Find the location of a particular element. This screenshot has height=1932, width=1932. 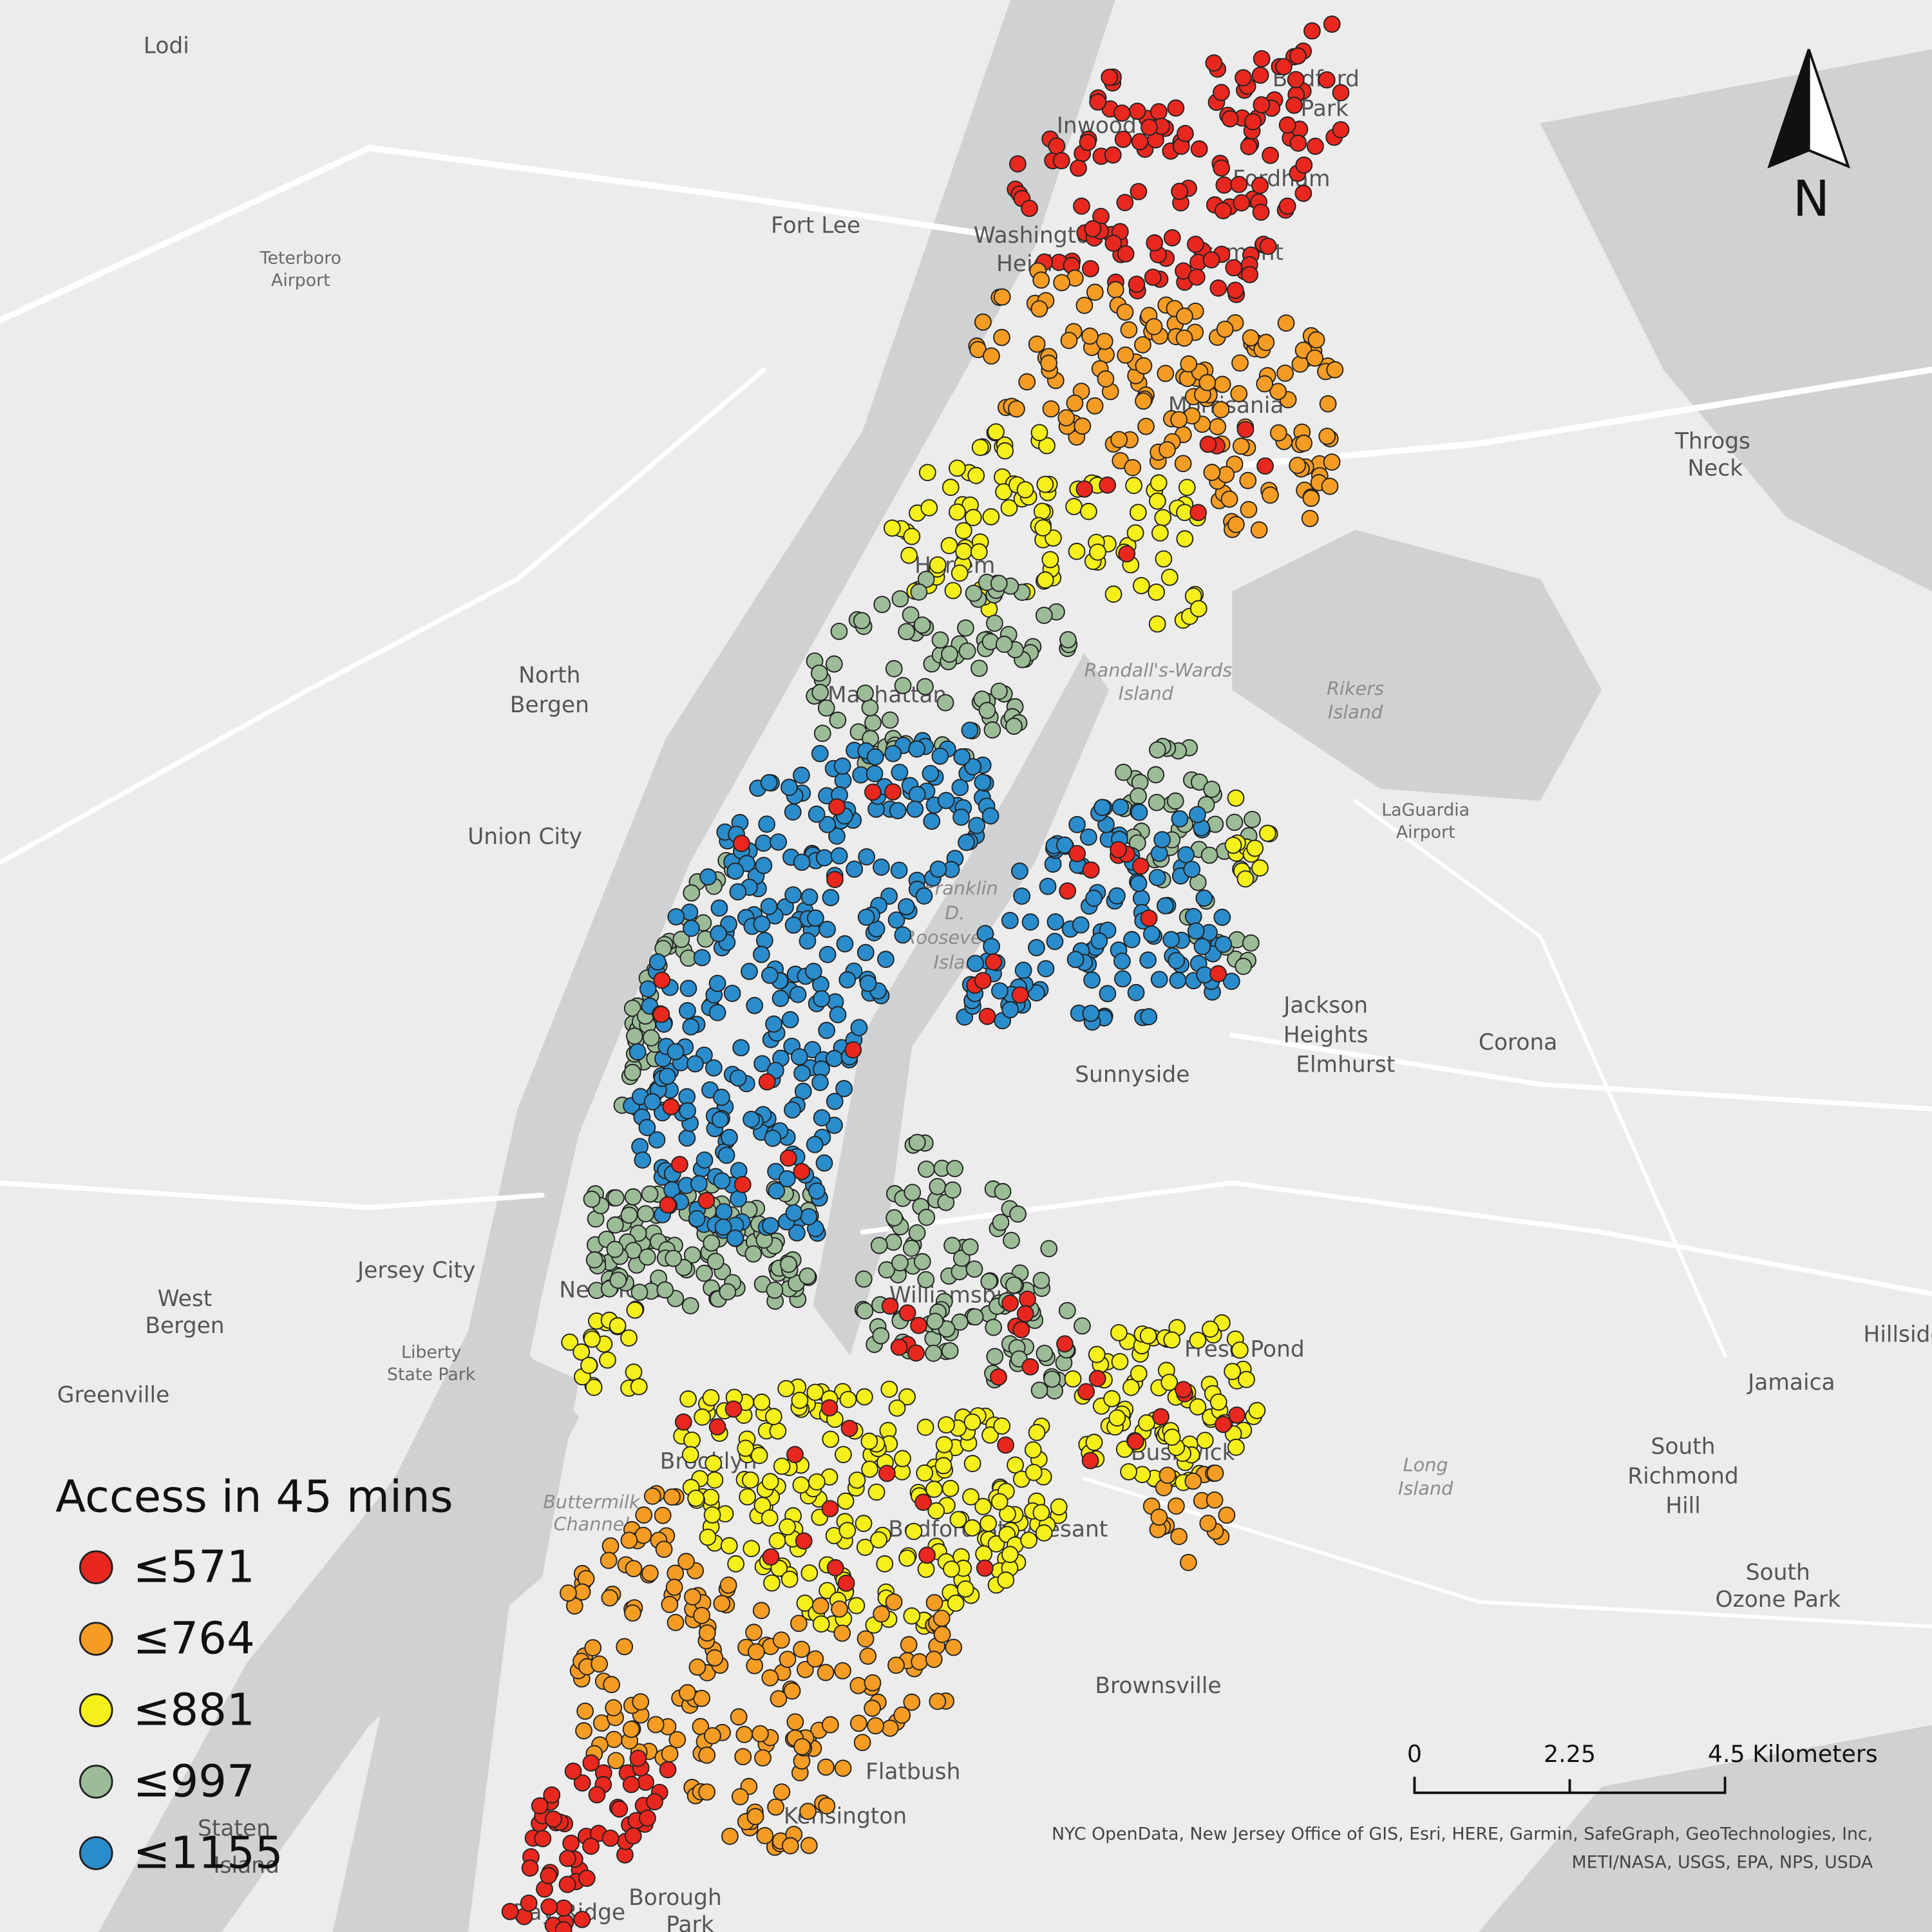

place-label: Park is located at coordinates (690, 1922).